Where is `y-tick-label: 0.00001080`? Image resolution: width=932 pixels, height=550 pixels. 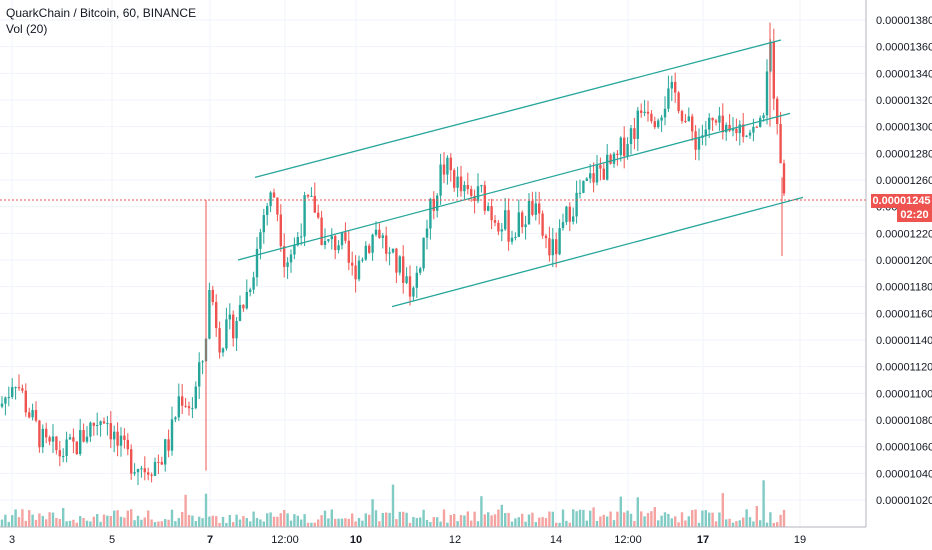 y-tick-label: 0.00001080 is located at coordinates (904, 421).